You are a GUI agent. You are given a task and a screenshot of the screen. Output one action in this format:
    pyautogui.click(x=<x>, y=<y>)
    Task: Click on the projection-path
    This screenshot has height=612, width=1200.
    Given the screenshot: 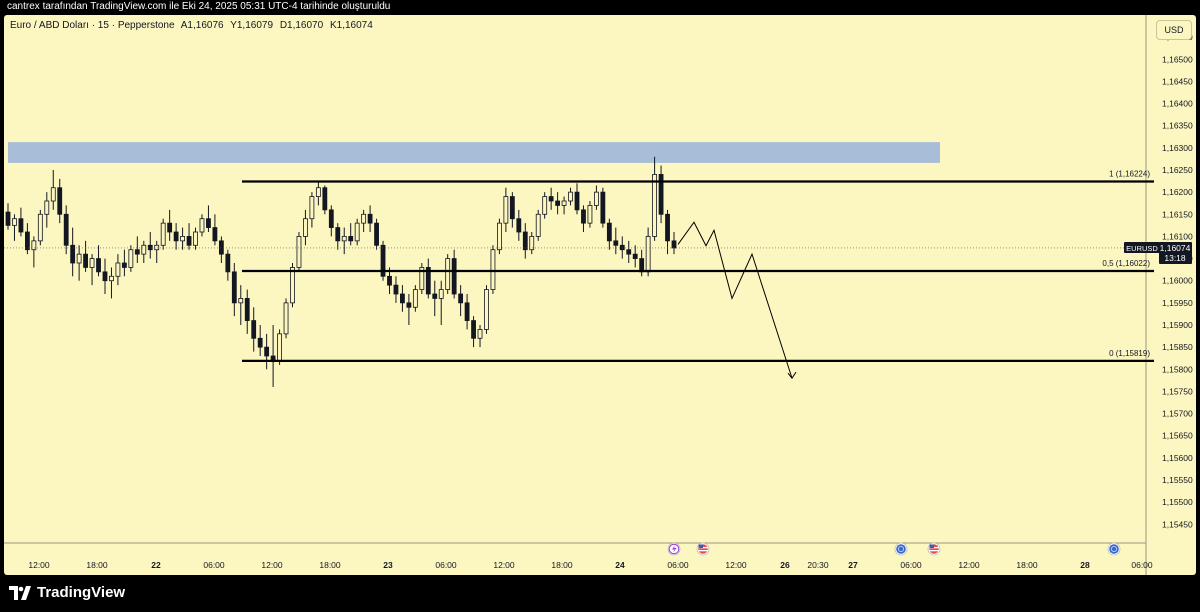 What is the action you would take?
    pyautogui.click(x=735, y=300)
    